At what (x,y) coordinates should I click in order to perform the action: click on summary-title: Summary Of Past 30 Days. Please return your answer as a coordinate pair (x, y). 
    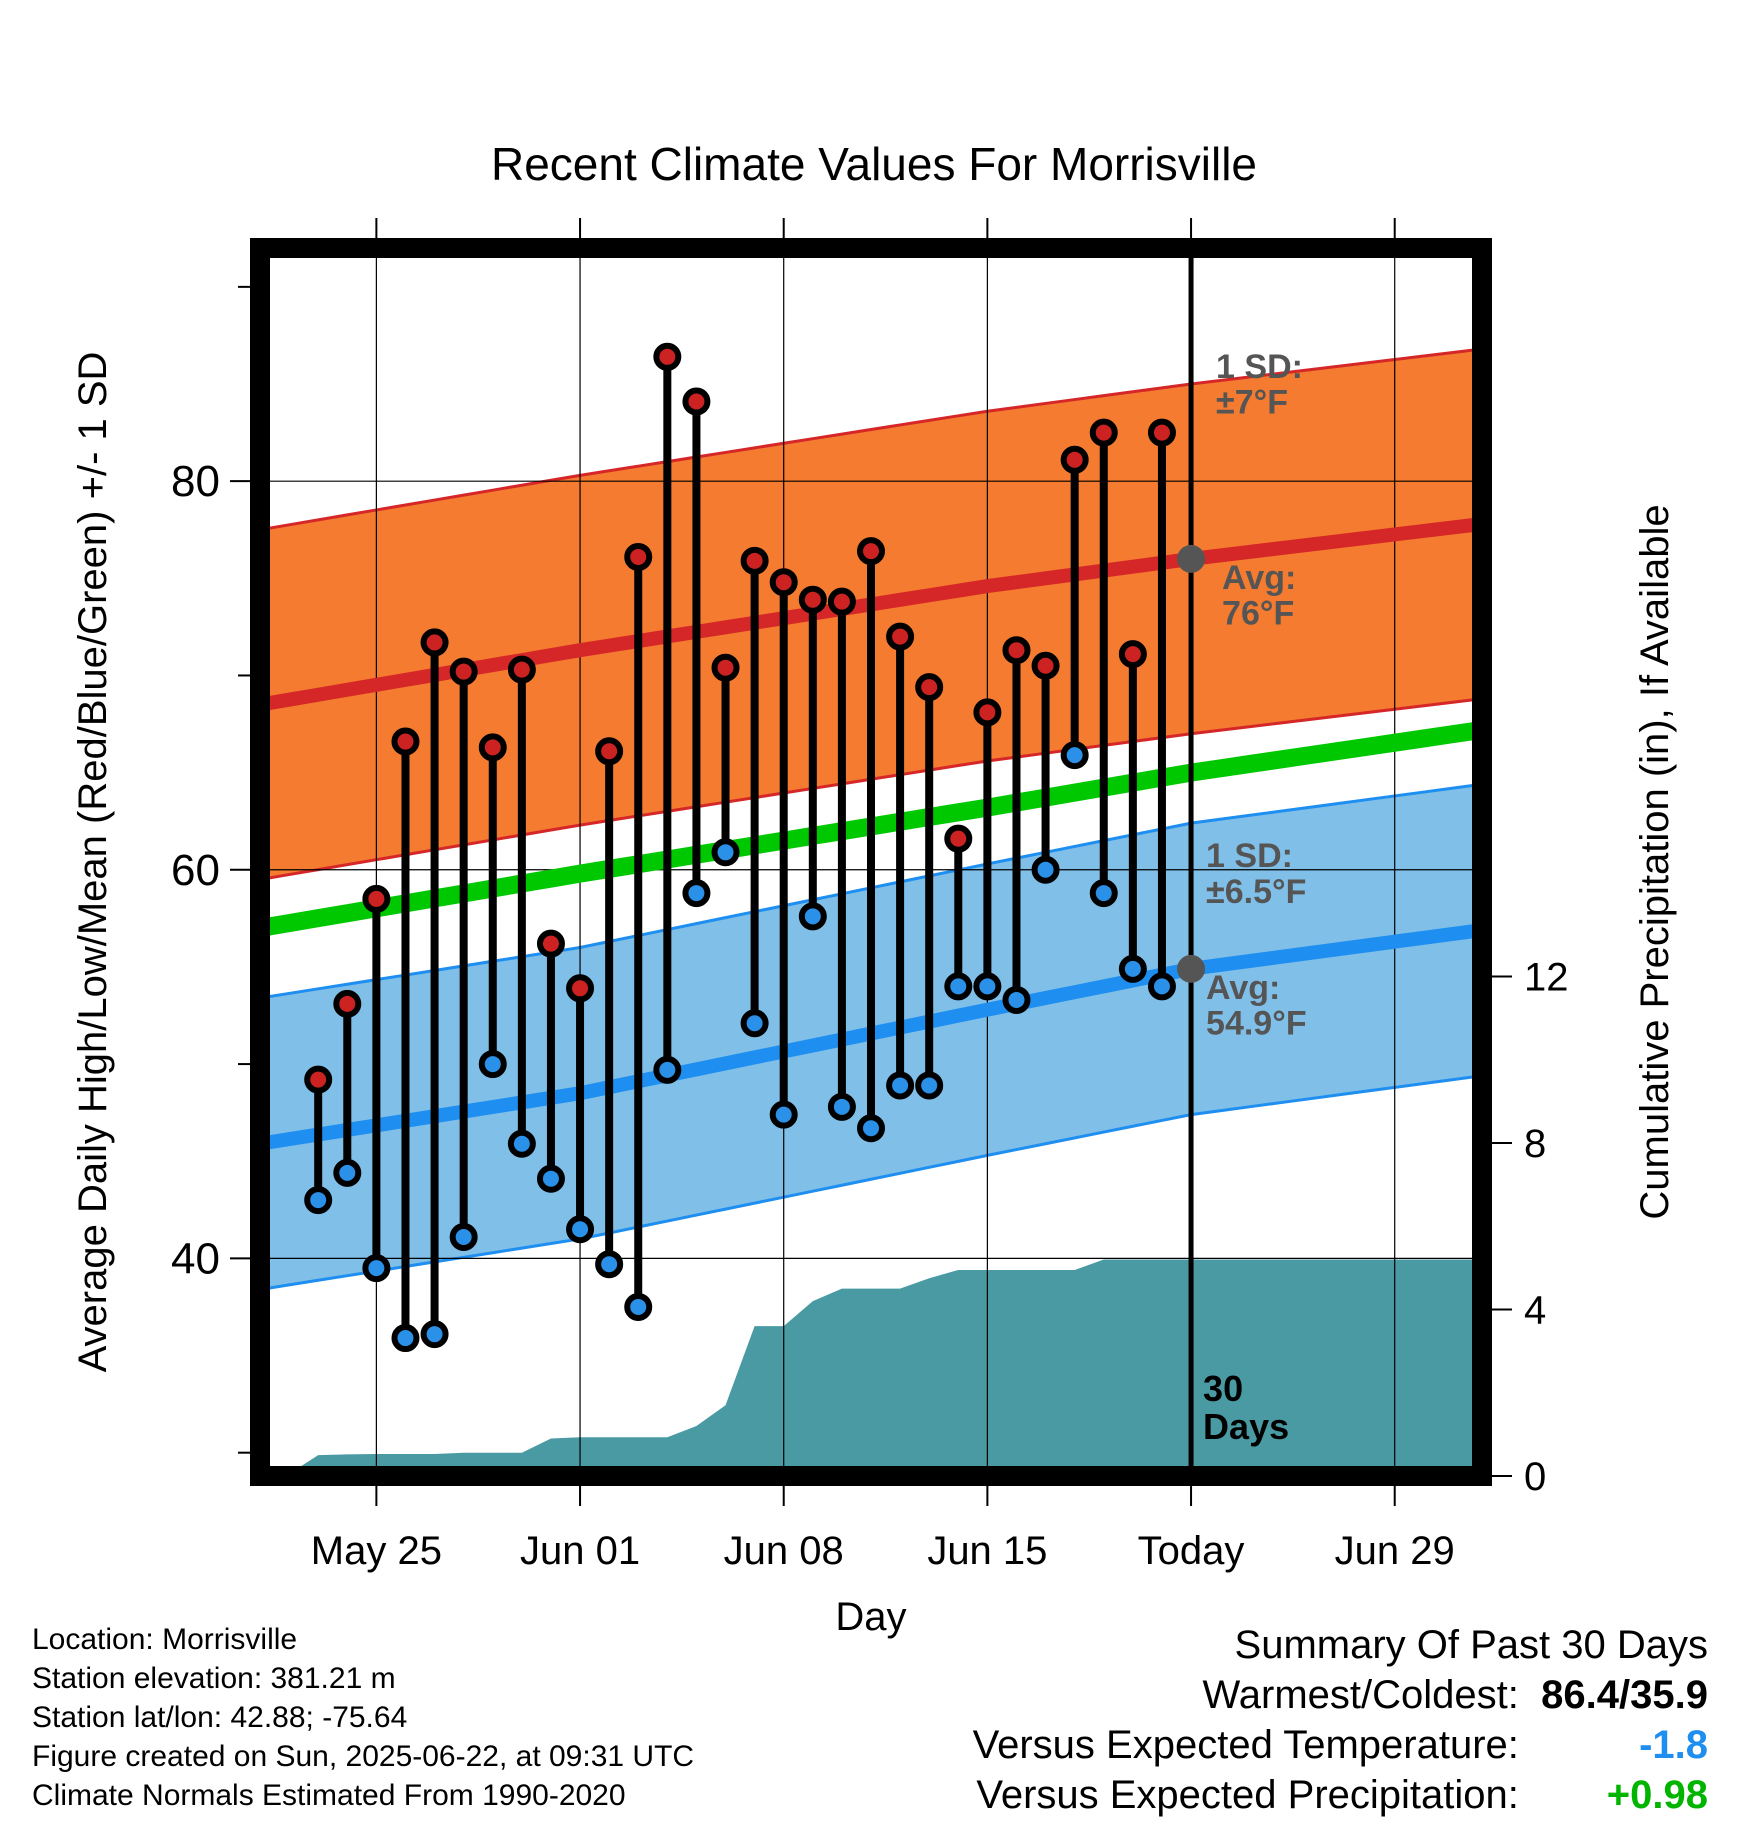
    Looking at the image, I should click on (1471, 1645).